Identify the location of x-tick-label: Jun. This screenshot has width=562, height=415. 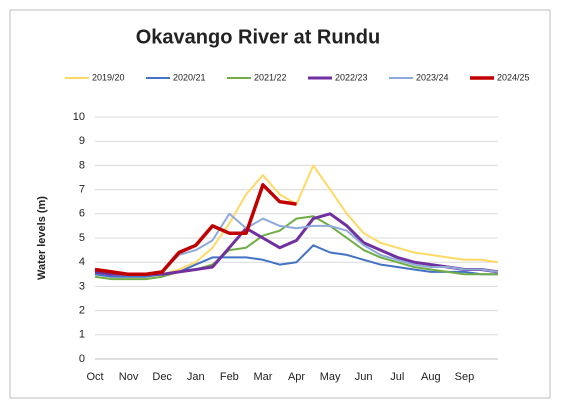
(364, 377).